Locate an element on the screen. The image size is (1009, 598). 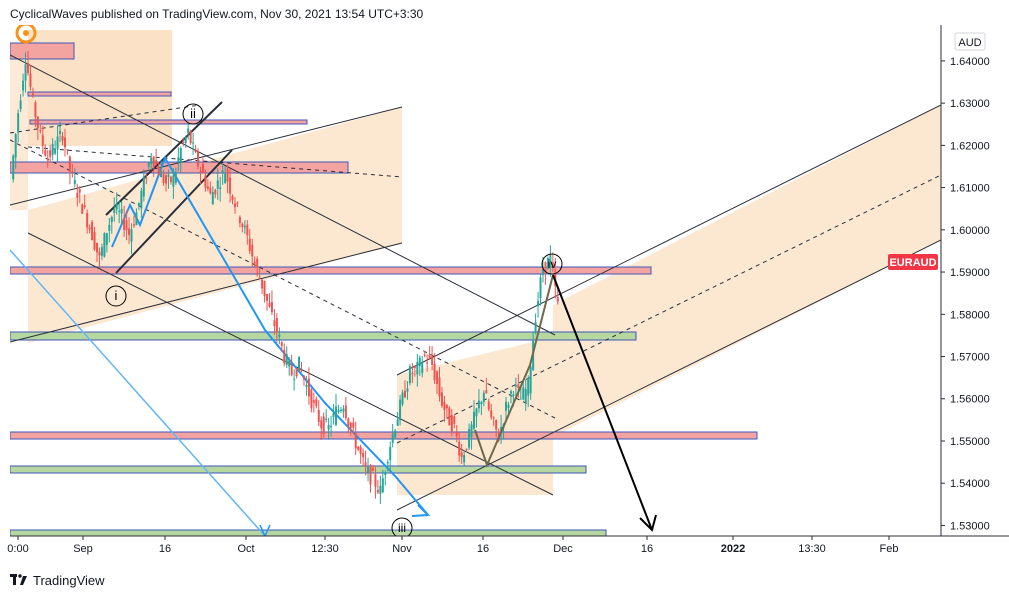
symbol-price-badge: EURAUD is located at coordinates (913, 262).